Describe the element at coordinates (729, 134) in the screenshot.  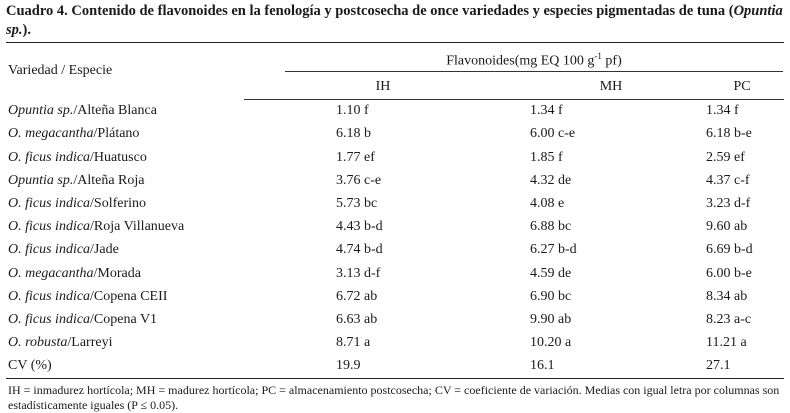
I see `cell-pc: 6.18 b-e` at that location.